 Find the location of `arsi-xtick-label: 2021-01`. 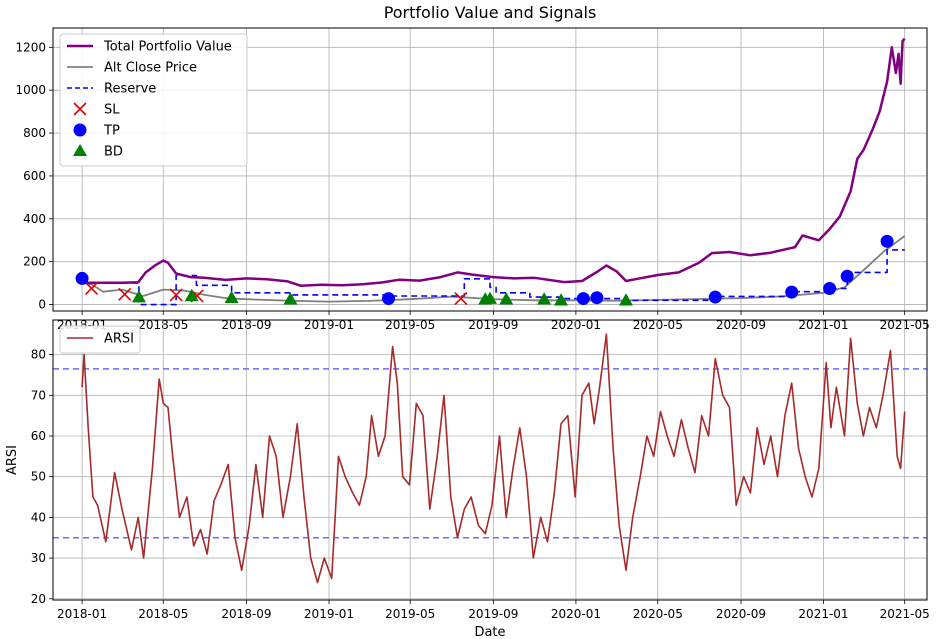

arsi-xtick-label: 2021-01 is located at coordinates (823, 614).